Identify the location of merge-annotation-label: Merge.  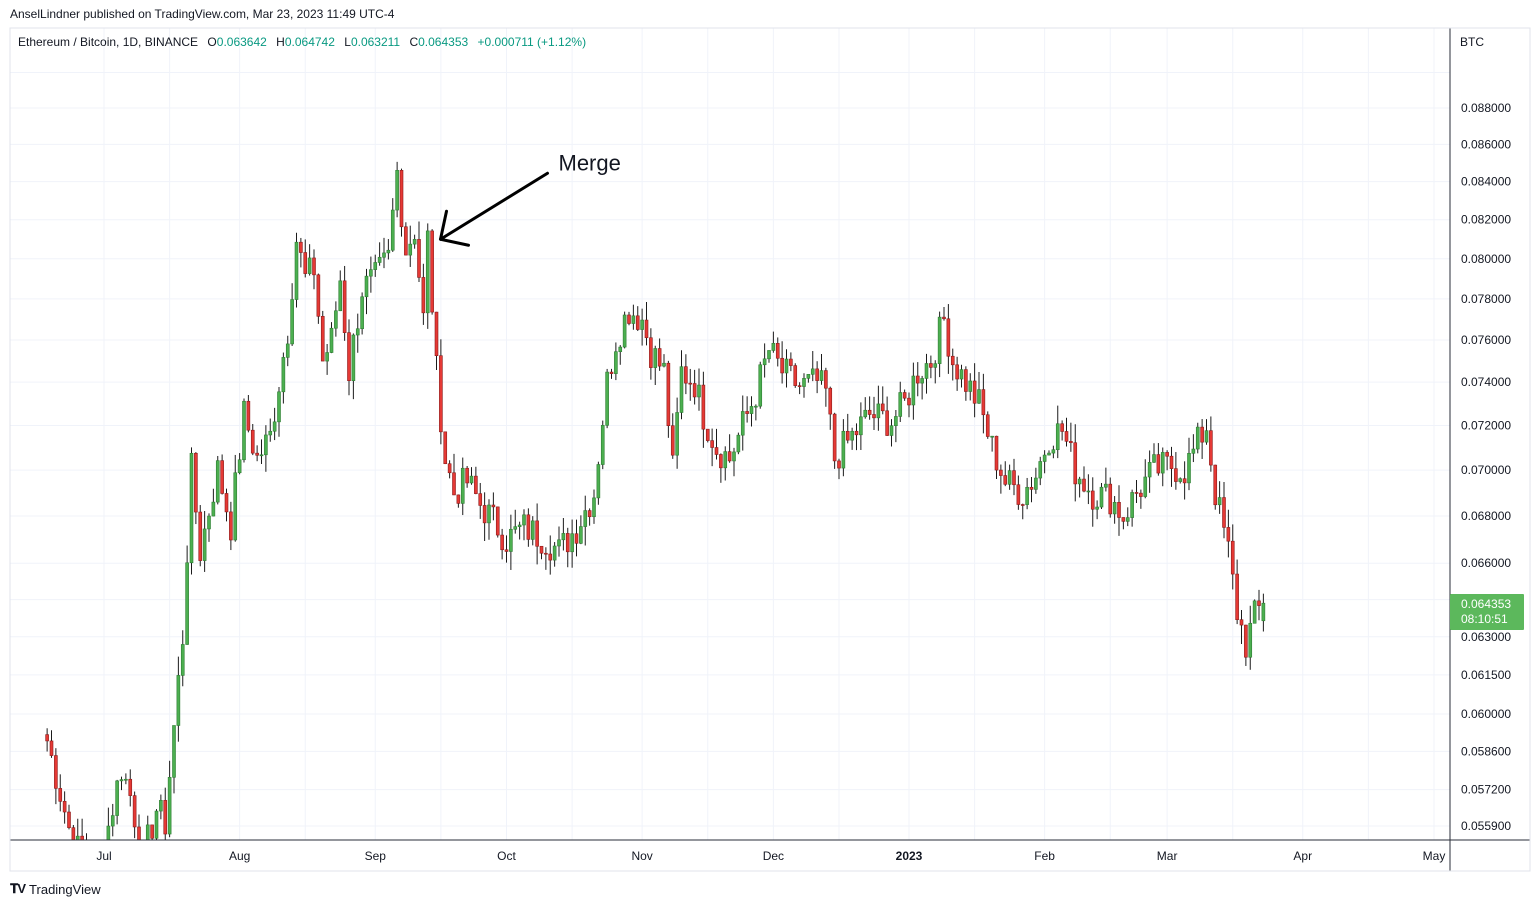
(590, 162).